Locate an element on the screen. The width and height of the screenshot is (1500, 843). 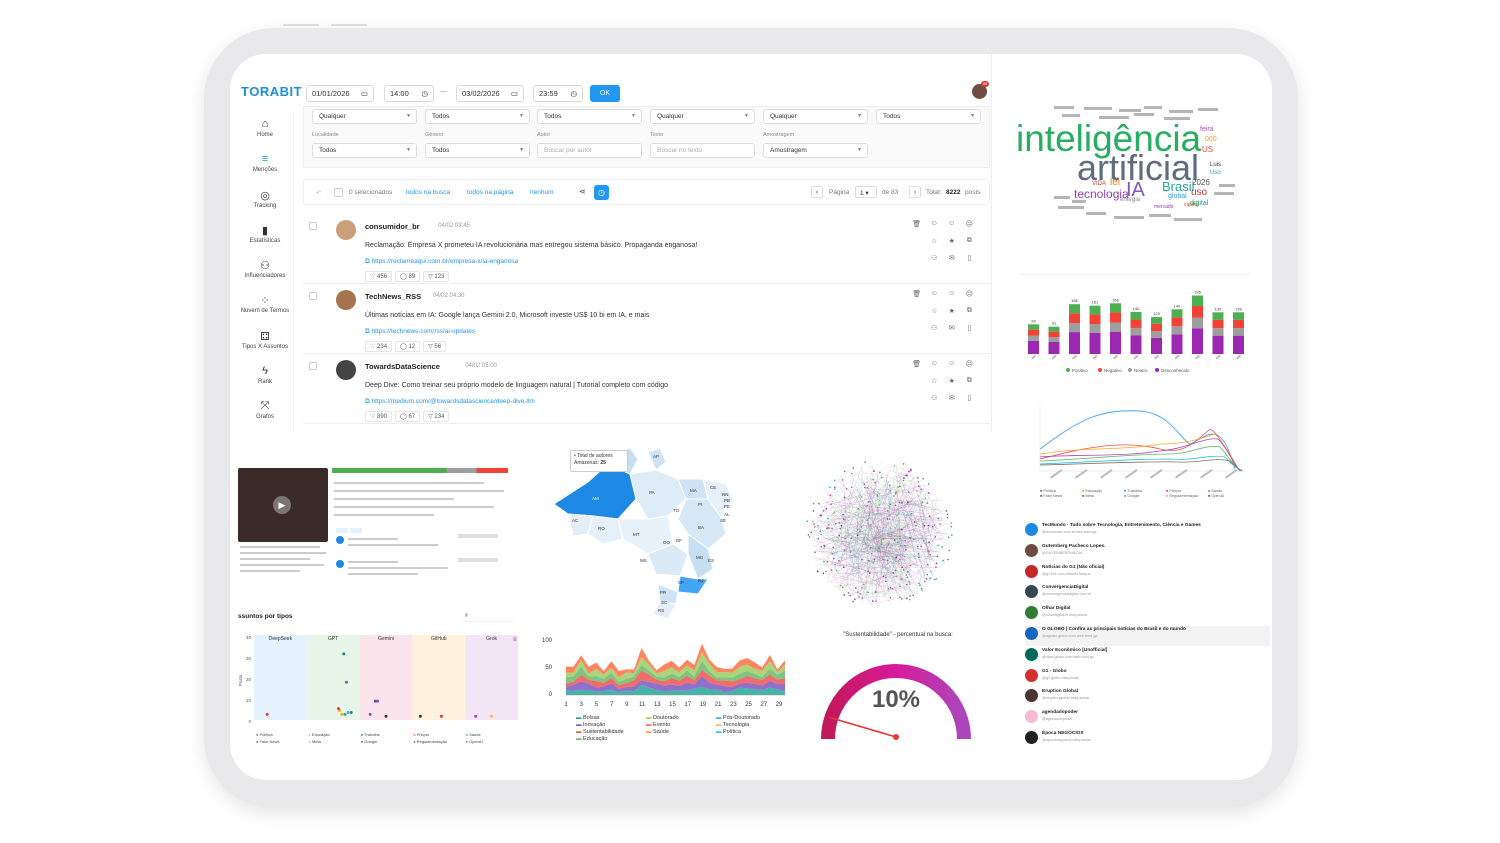
sidebar-item-tracking: ◎ Tracking is located at coordinates (265, 199).